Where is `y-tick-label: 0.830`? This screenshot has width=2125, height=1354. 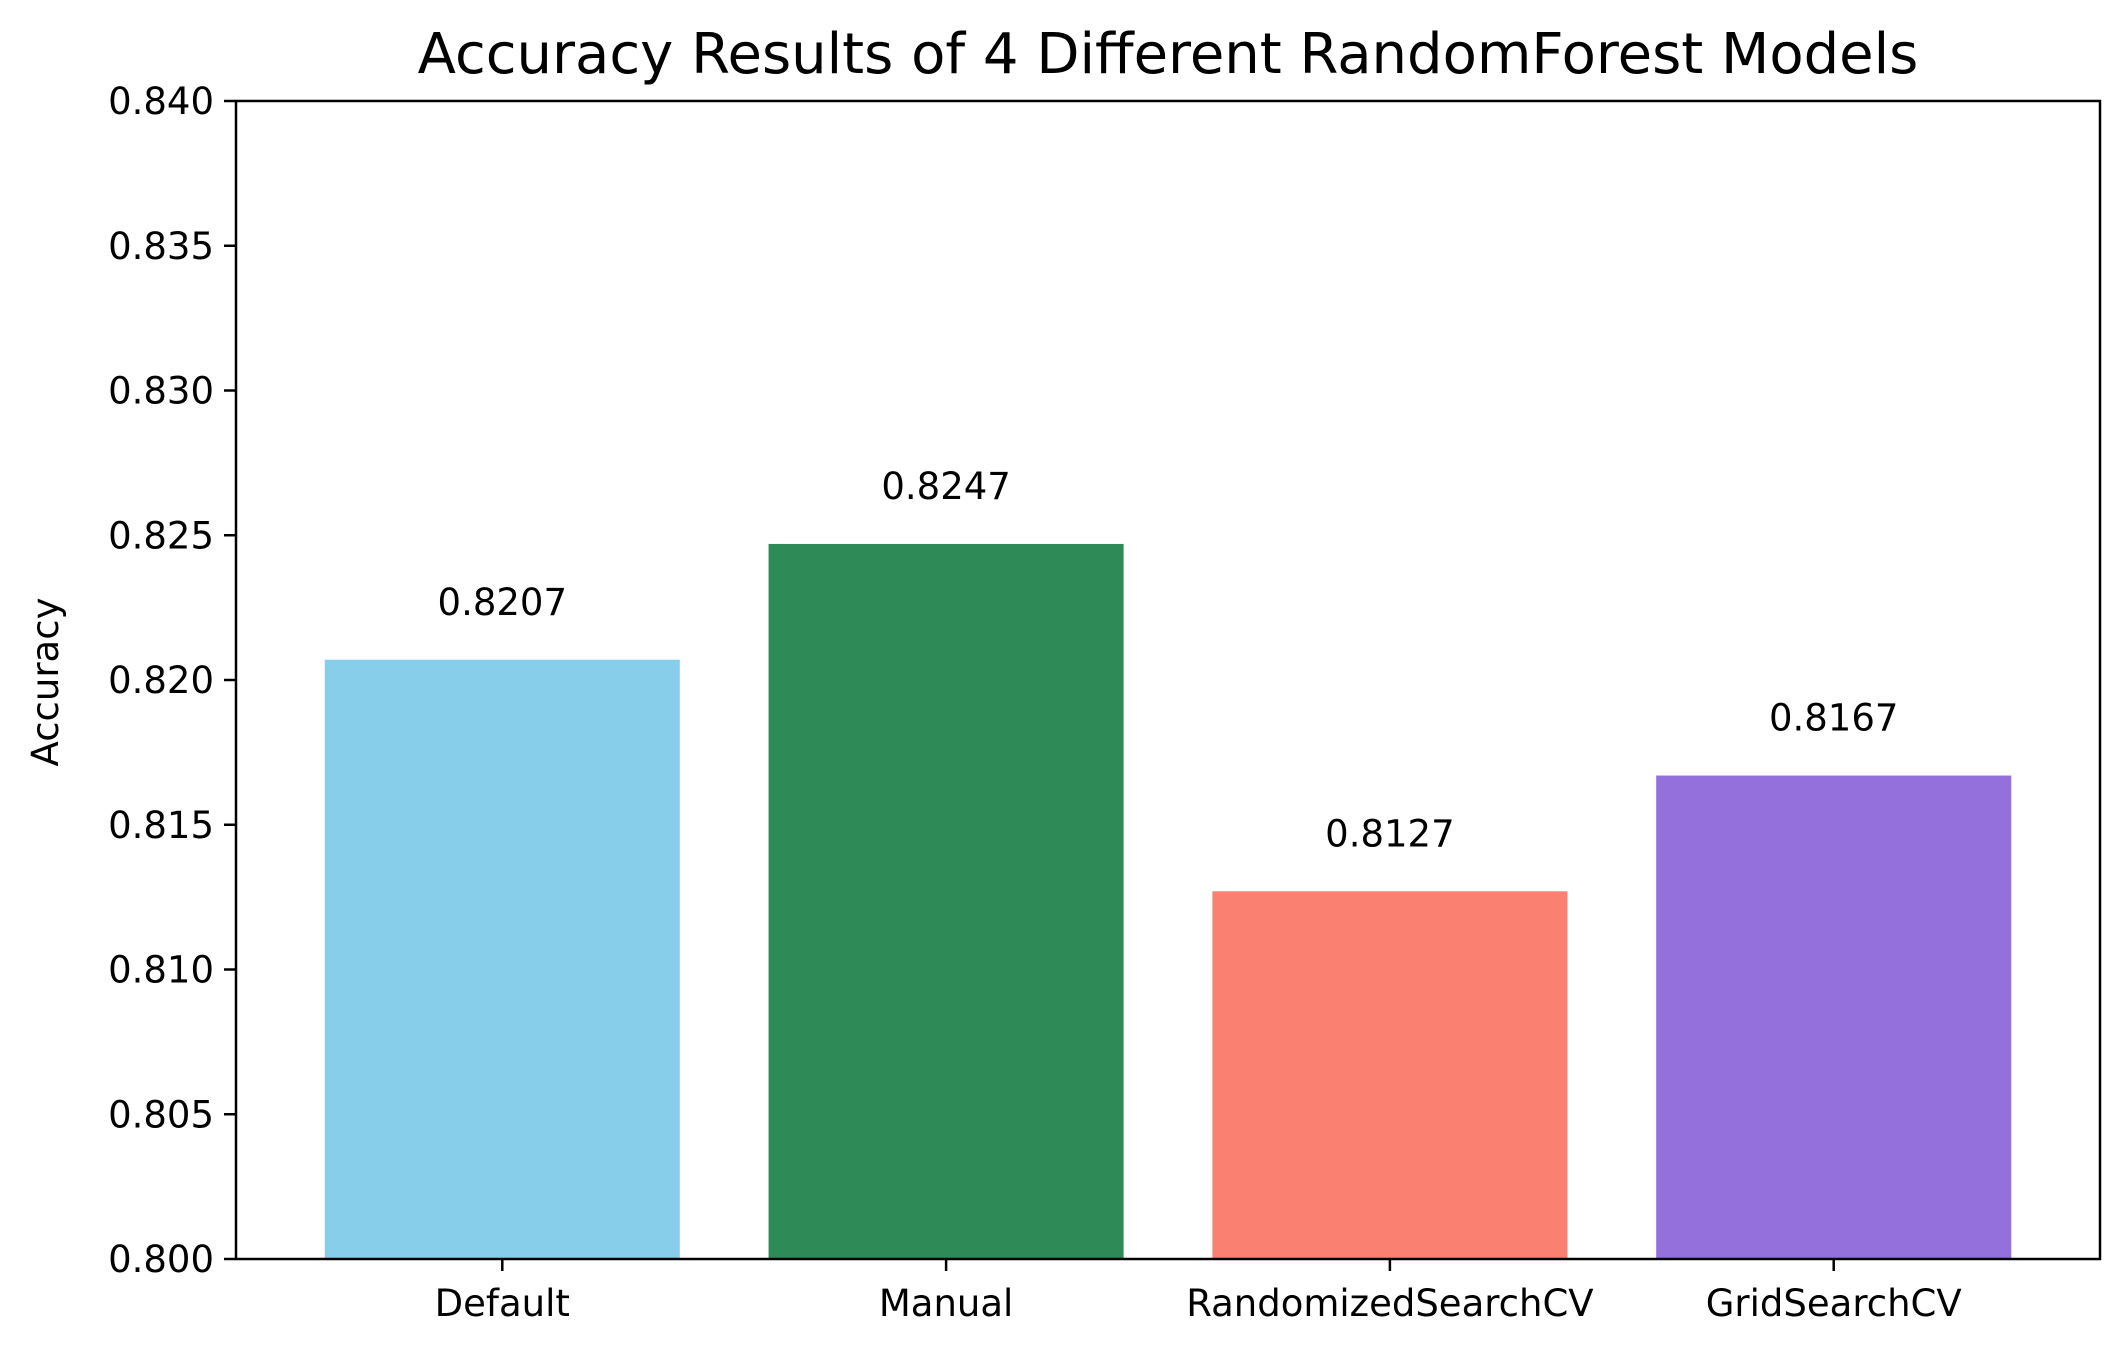 y-tick-label: 0.830 is located at coordinates (161, 391).